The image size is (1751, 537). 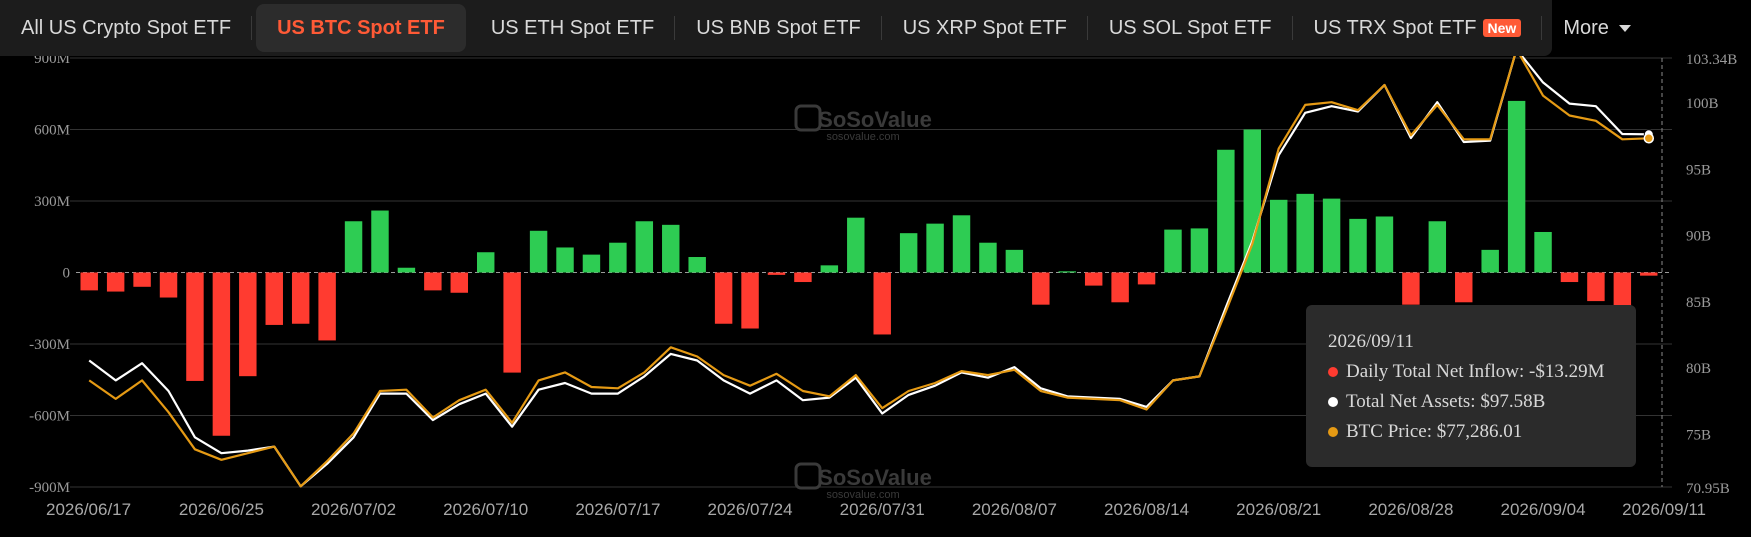 I want to click on tooltip-assets-row: Total Net Assets: $97.58B, so click(x=1436, y=402).